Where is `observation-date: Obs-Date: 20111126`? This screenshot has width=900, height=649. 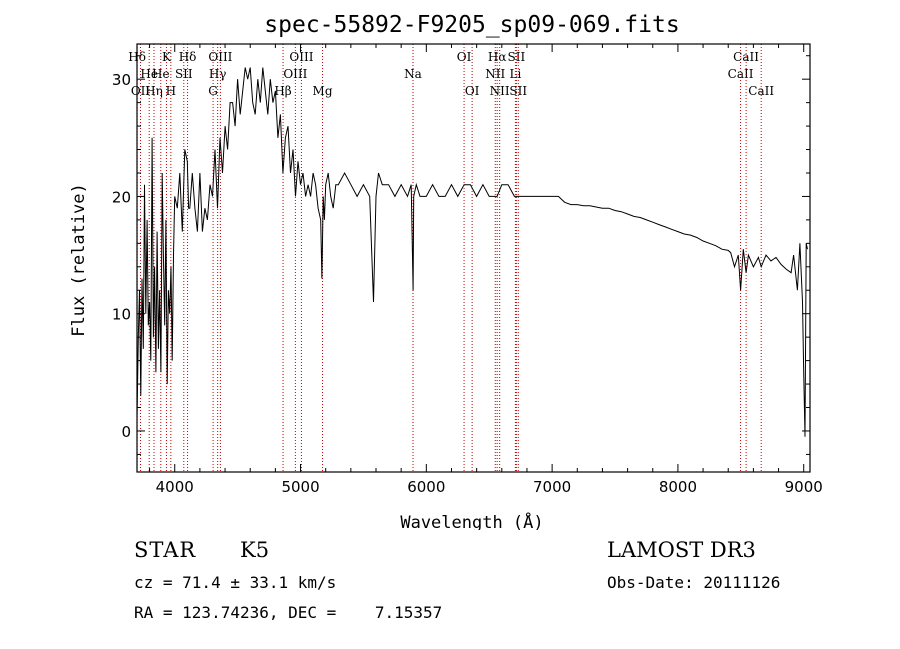 observation-date: Obs-Date: 20111126 is located at coordinates (694, 582).